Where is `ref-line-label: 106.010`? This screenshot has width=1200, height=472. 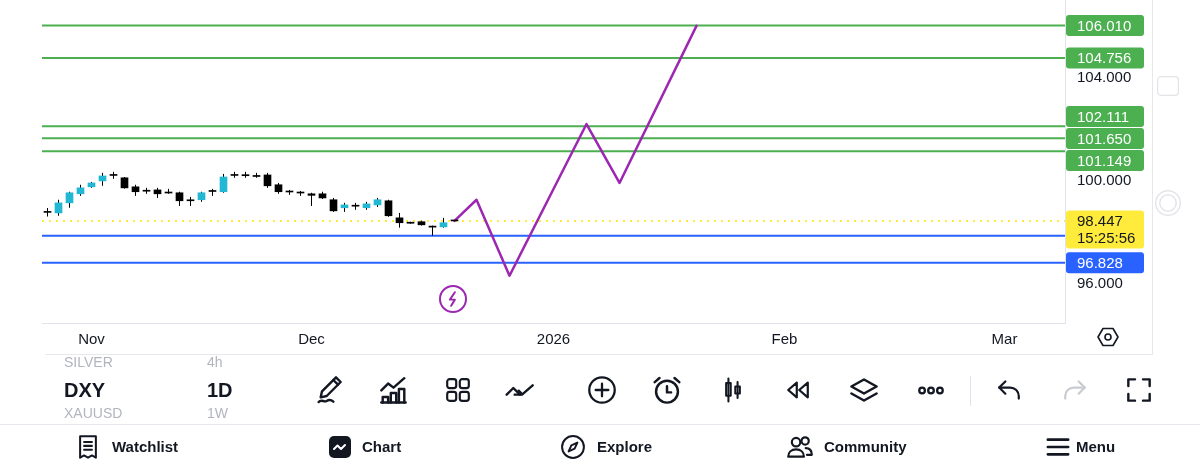
ref-line-label: 106.010 is located at coordinates (1104, 25).